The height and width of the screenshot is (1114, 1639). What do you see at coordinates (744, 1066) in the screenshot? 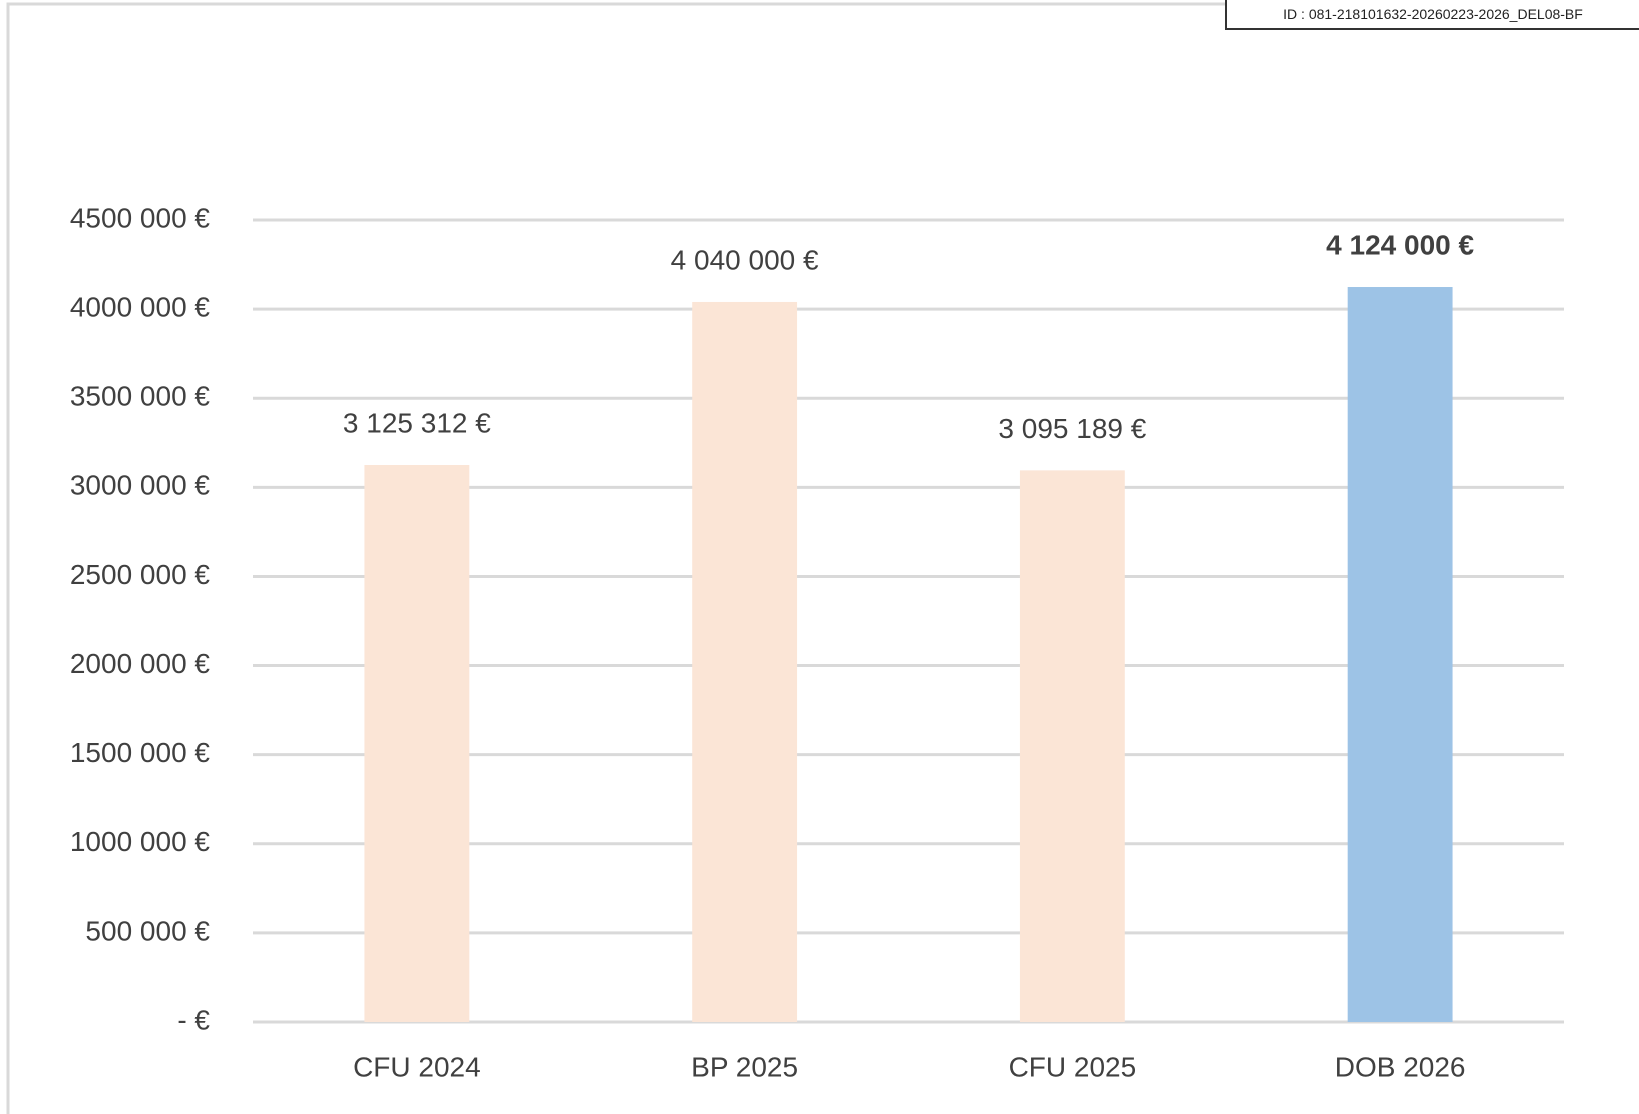
I see `x-tick-label: BP 2025` at bounding box center [744, 1066].